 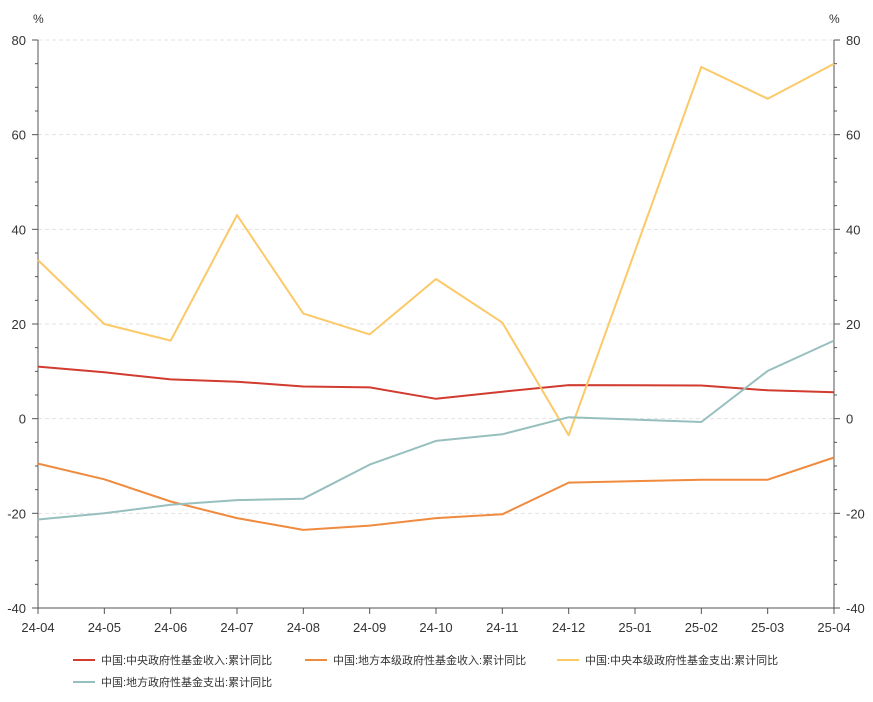 I want to click on y-tick-label-right: 80, so click(x=853, y=40).